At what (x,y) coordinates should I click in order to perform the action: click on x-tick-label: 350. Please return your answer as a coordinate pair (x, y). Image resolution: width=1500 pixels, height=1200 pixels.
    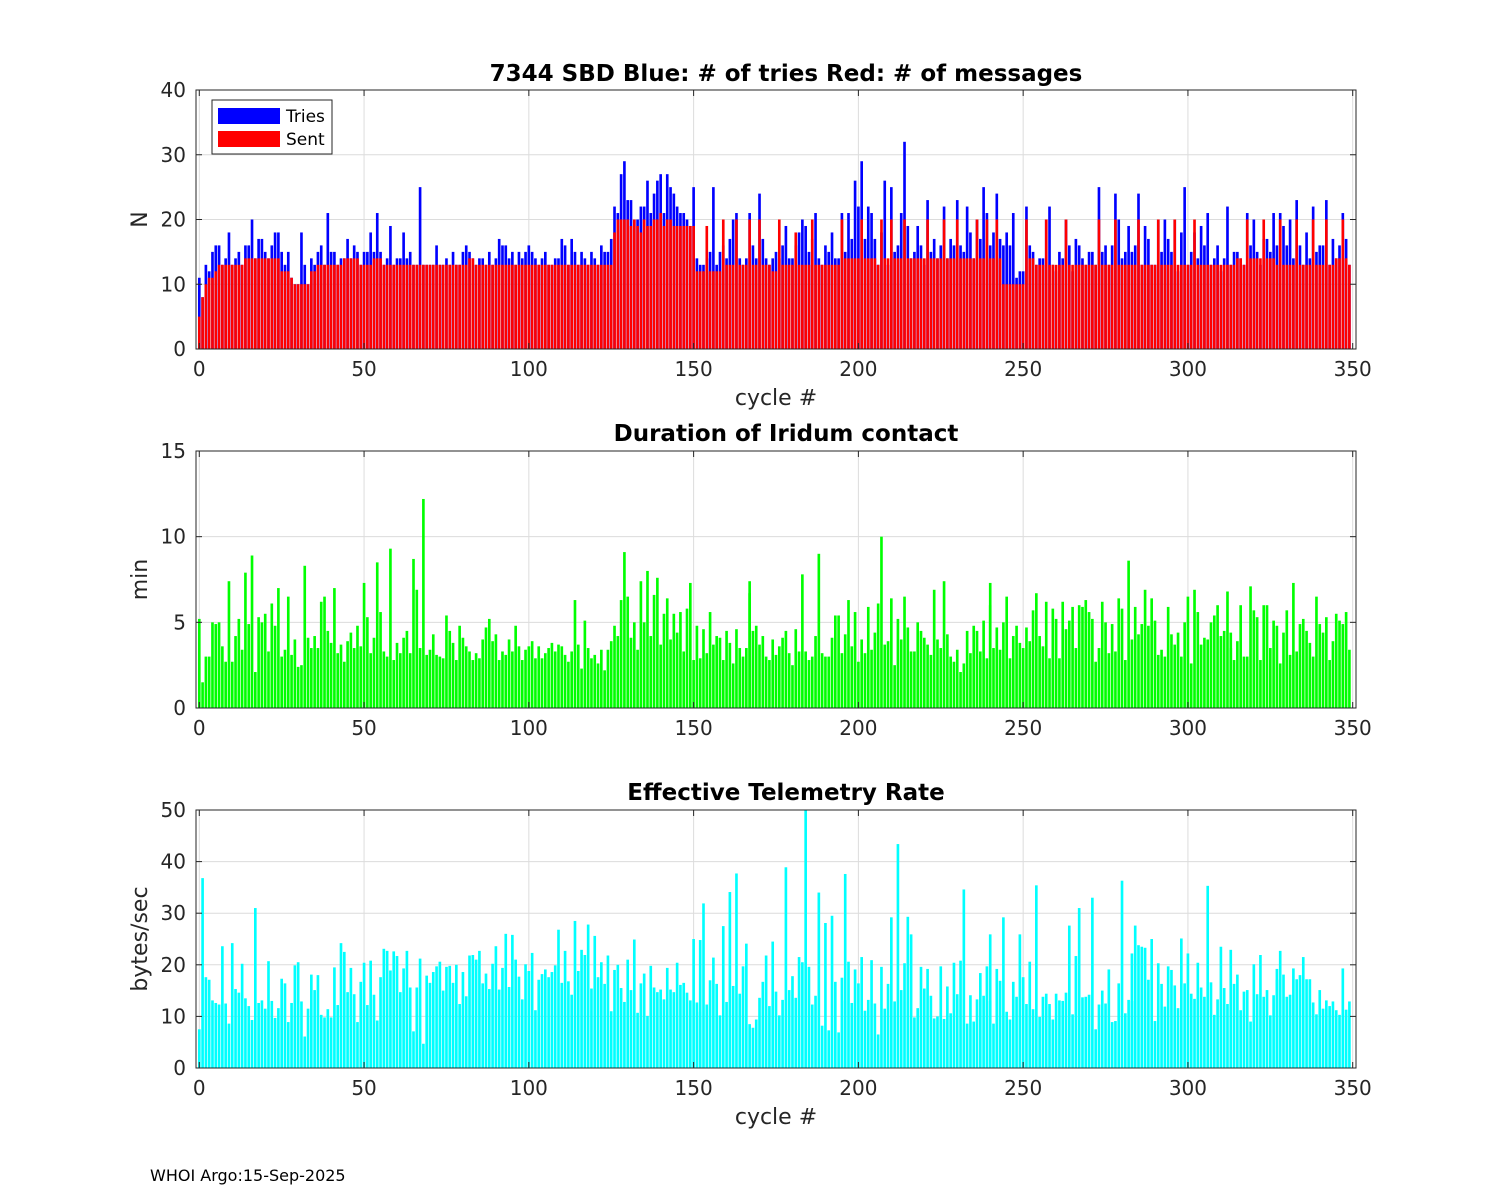
    Looking at the image, I should click on (1353, 369).